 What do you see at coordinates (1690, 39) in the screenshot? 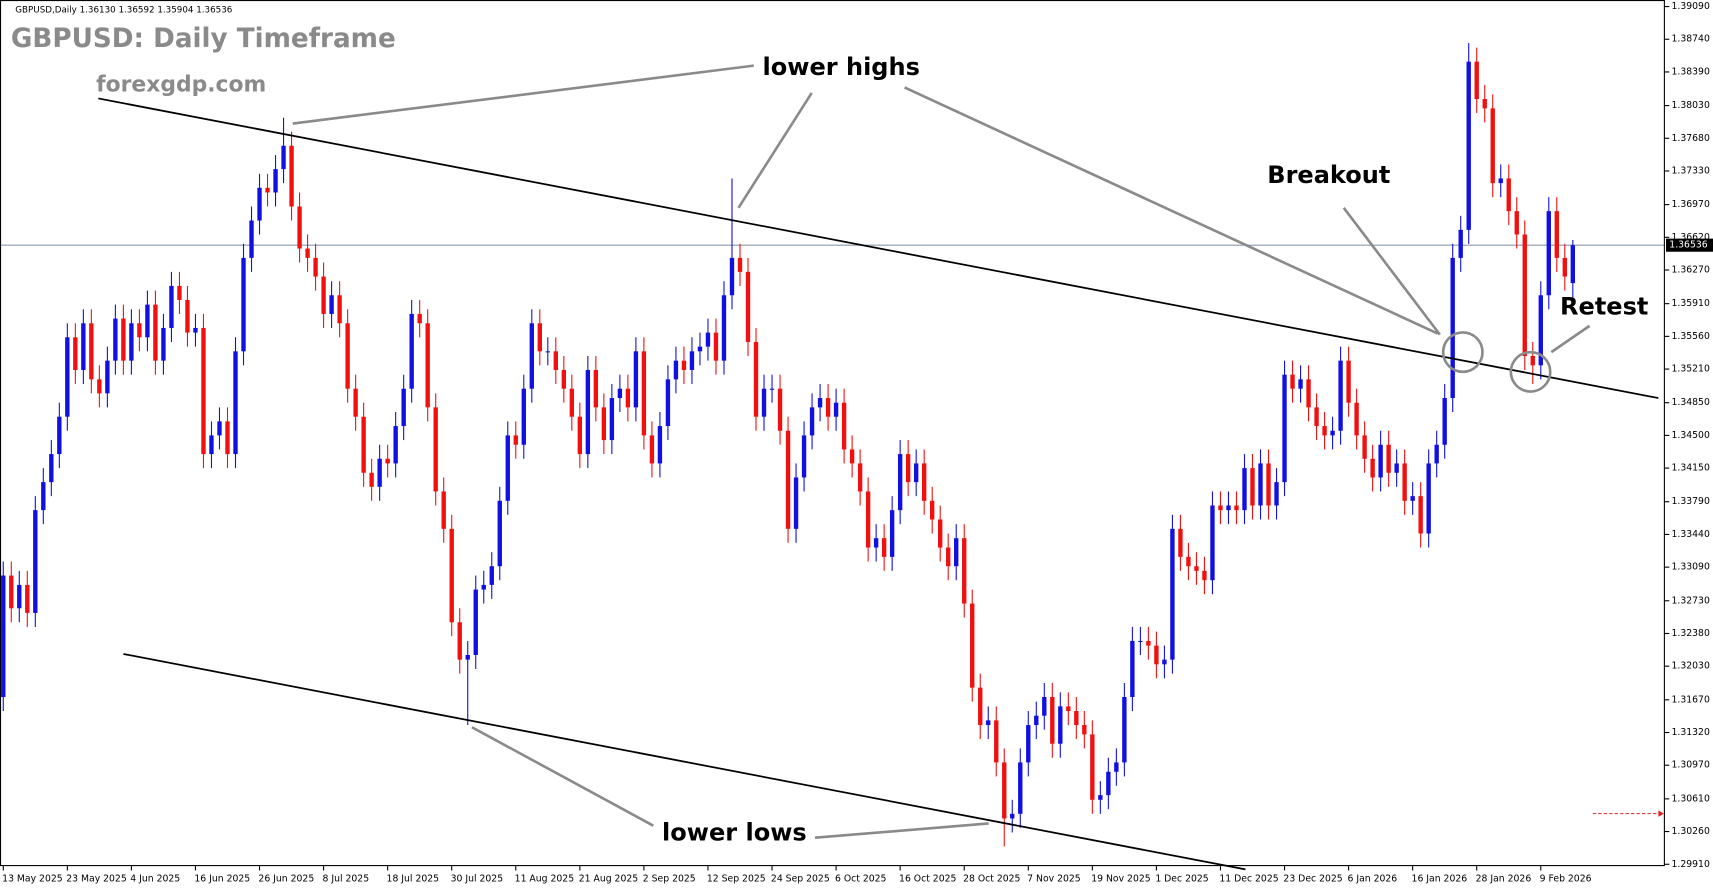
I see `y-tick-label: 1.38740` at bounding box center [1690, 39].